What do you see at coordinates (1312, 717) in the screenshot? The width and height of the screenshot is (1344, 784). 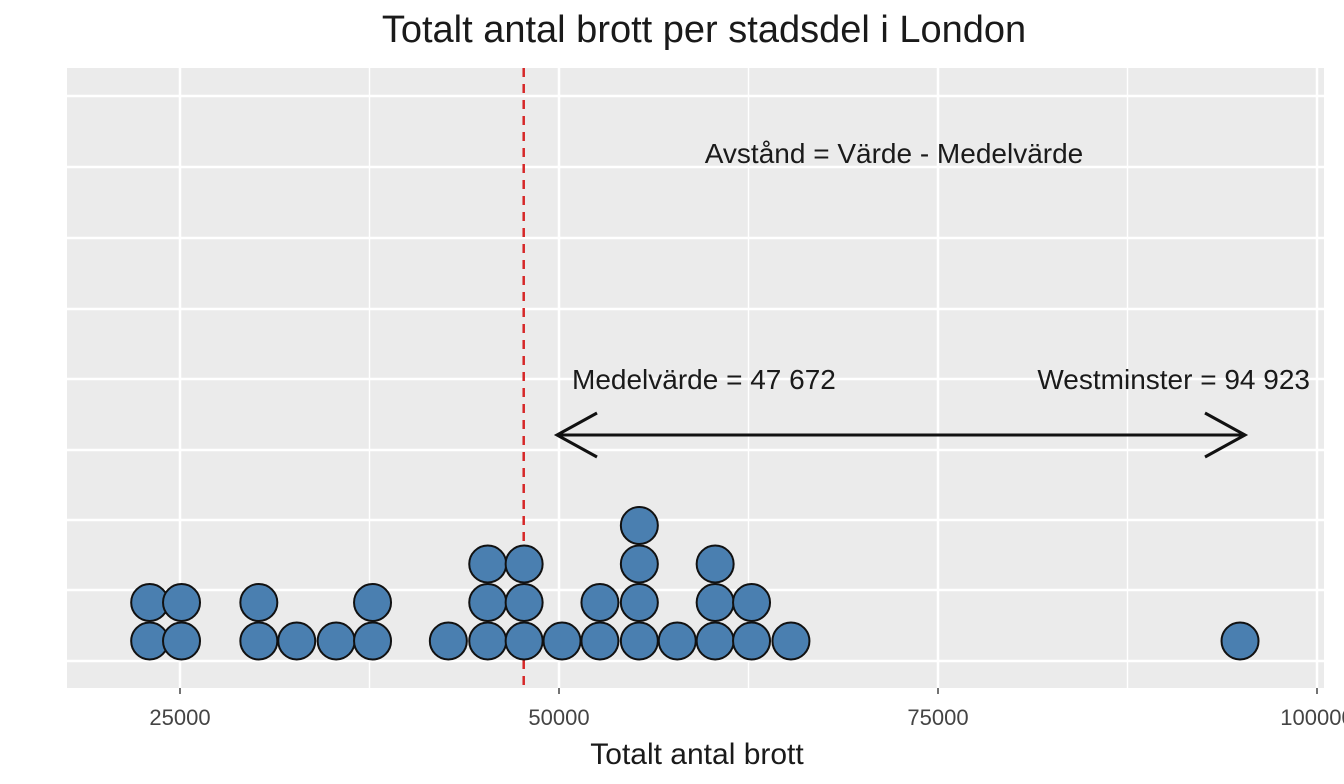 I see `x-tick-label: 100000` at bounding box center [1312, 717].